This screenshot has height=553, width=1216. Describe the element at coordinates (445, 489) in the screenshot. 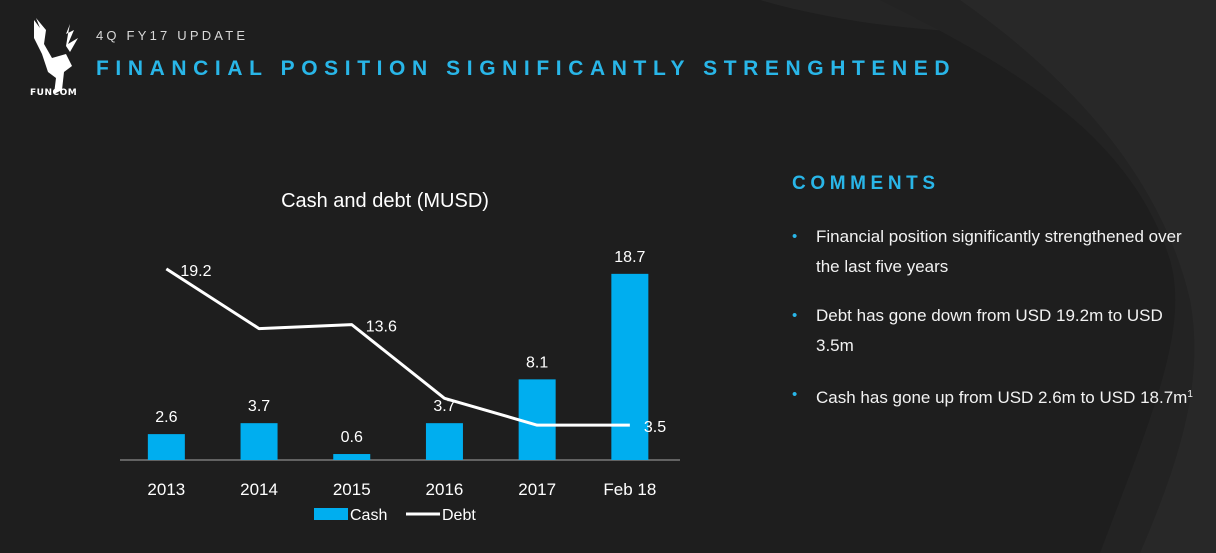

I see `x-tick-label-3: 2016` at that location.